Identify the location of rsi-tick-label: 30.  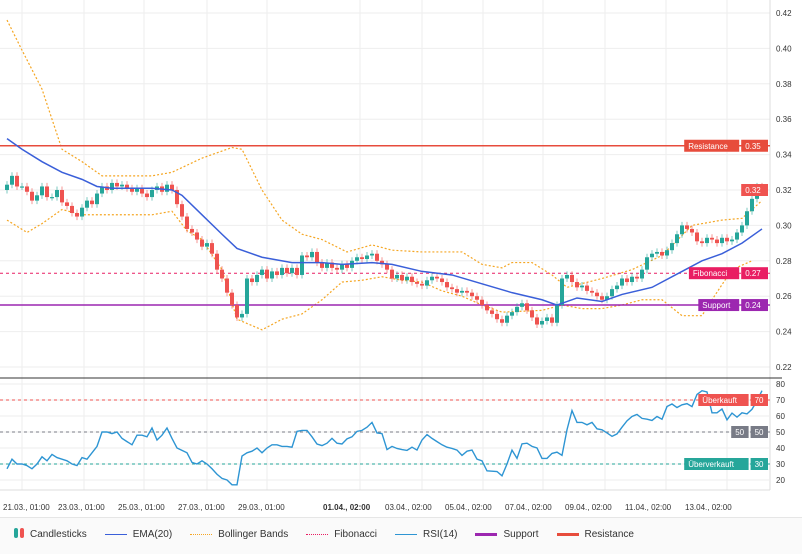
(780, 464).